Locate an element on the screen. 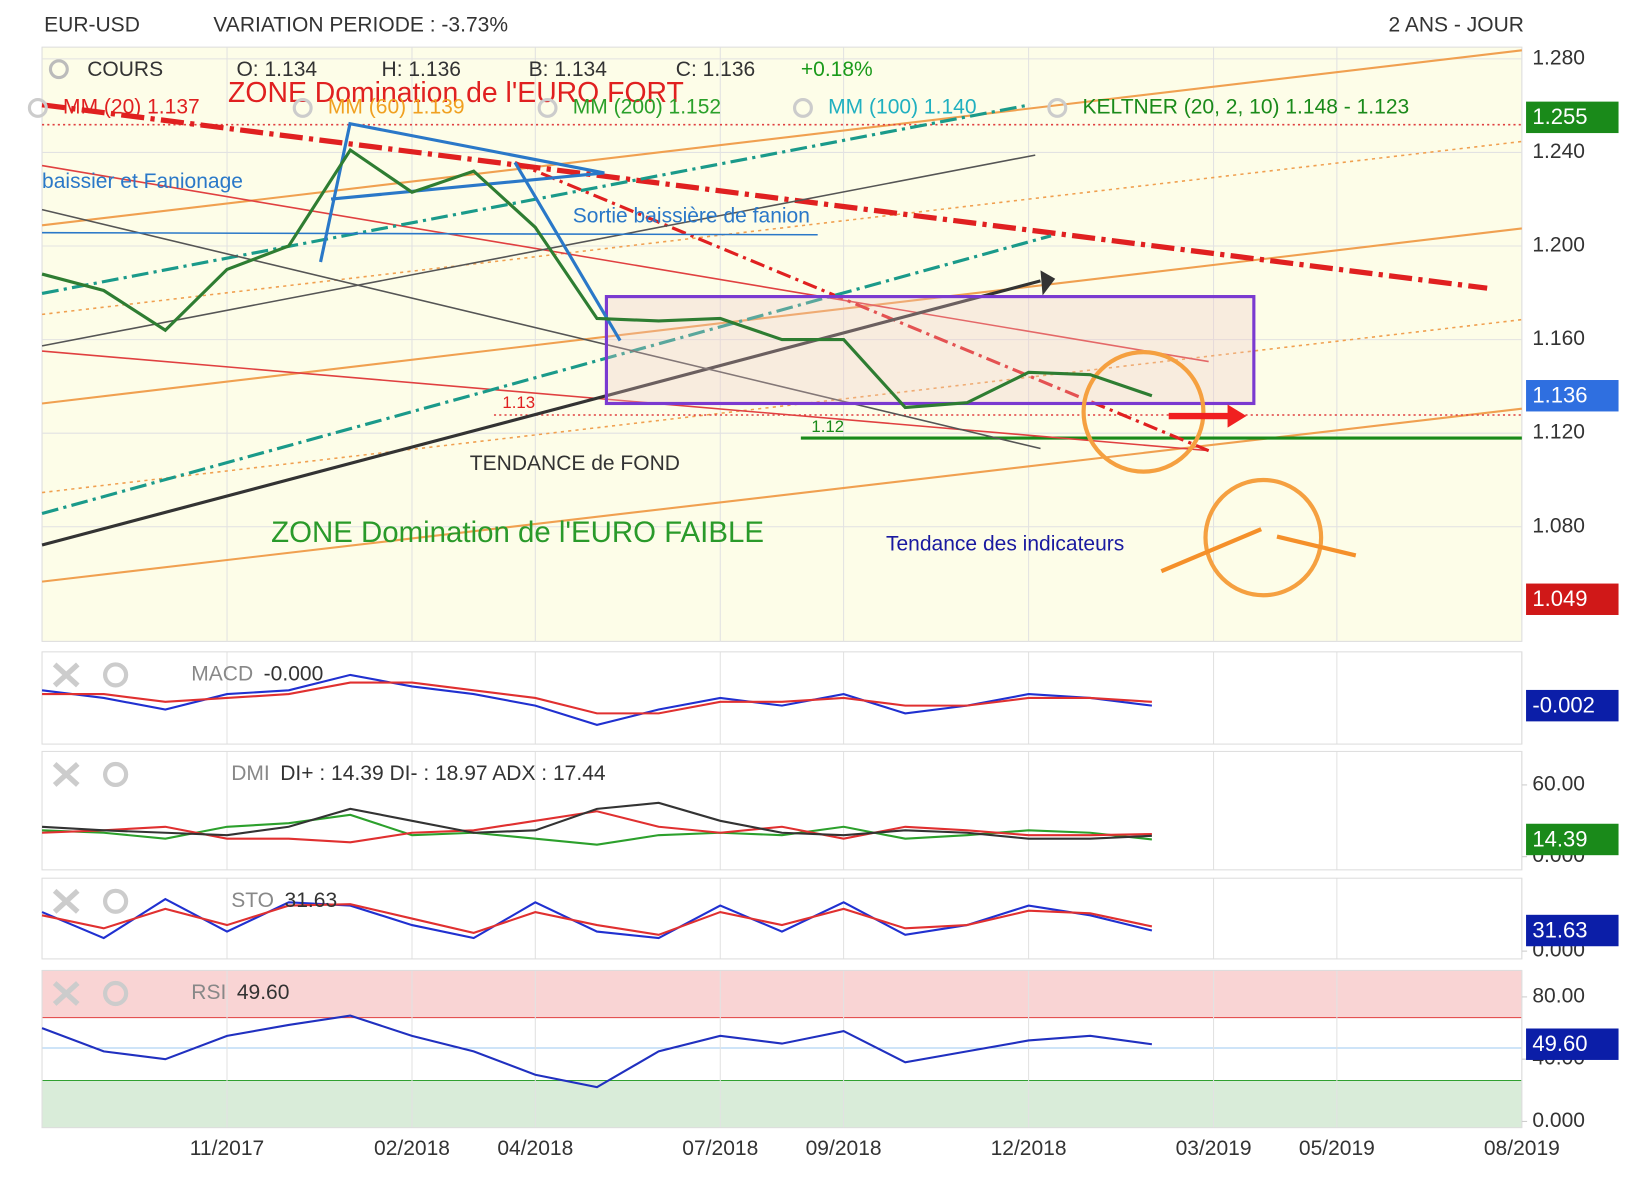 The image size is (1640, 1184). range-box is located at coordinates (930, 350).